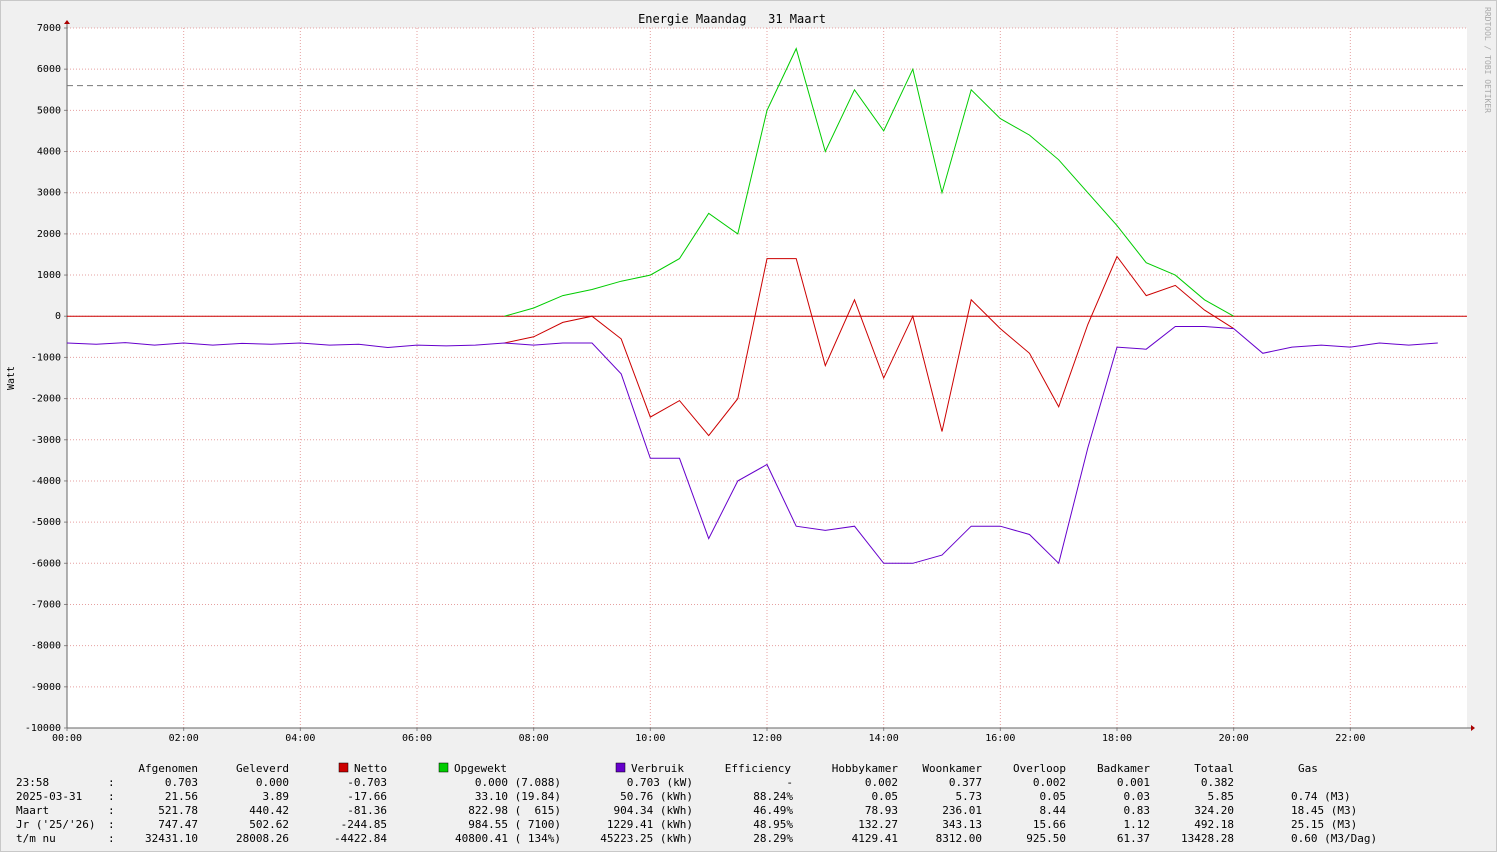  I want to click on table-header: Overloop, so click(1039, 768).